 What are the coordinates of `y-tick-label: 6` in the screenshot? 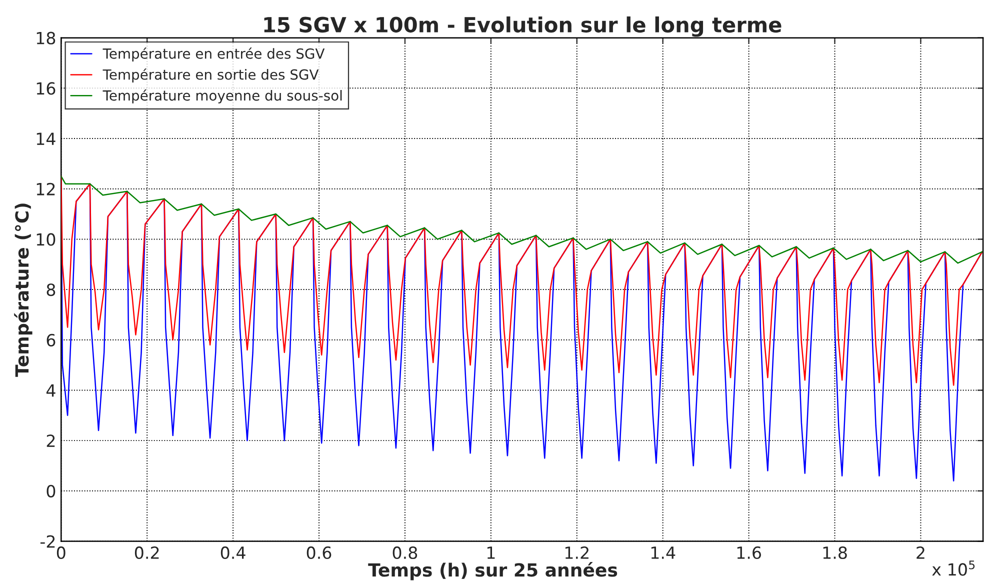 It's located at (51, 340).